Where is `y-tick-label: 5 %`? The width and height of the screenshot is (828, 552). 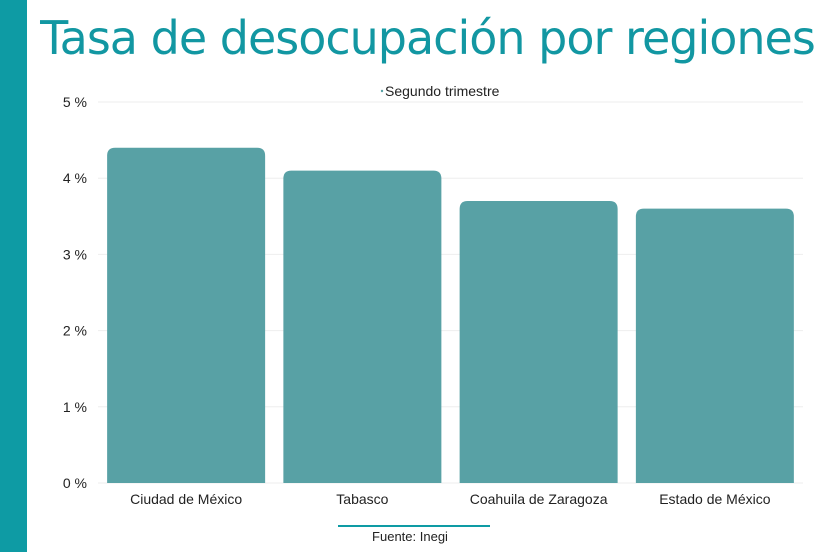 y-tick-label: 5 % is located at coordinates (75, 102).